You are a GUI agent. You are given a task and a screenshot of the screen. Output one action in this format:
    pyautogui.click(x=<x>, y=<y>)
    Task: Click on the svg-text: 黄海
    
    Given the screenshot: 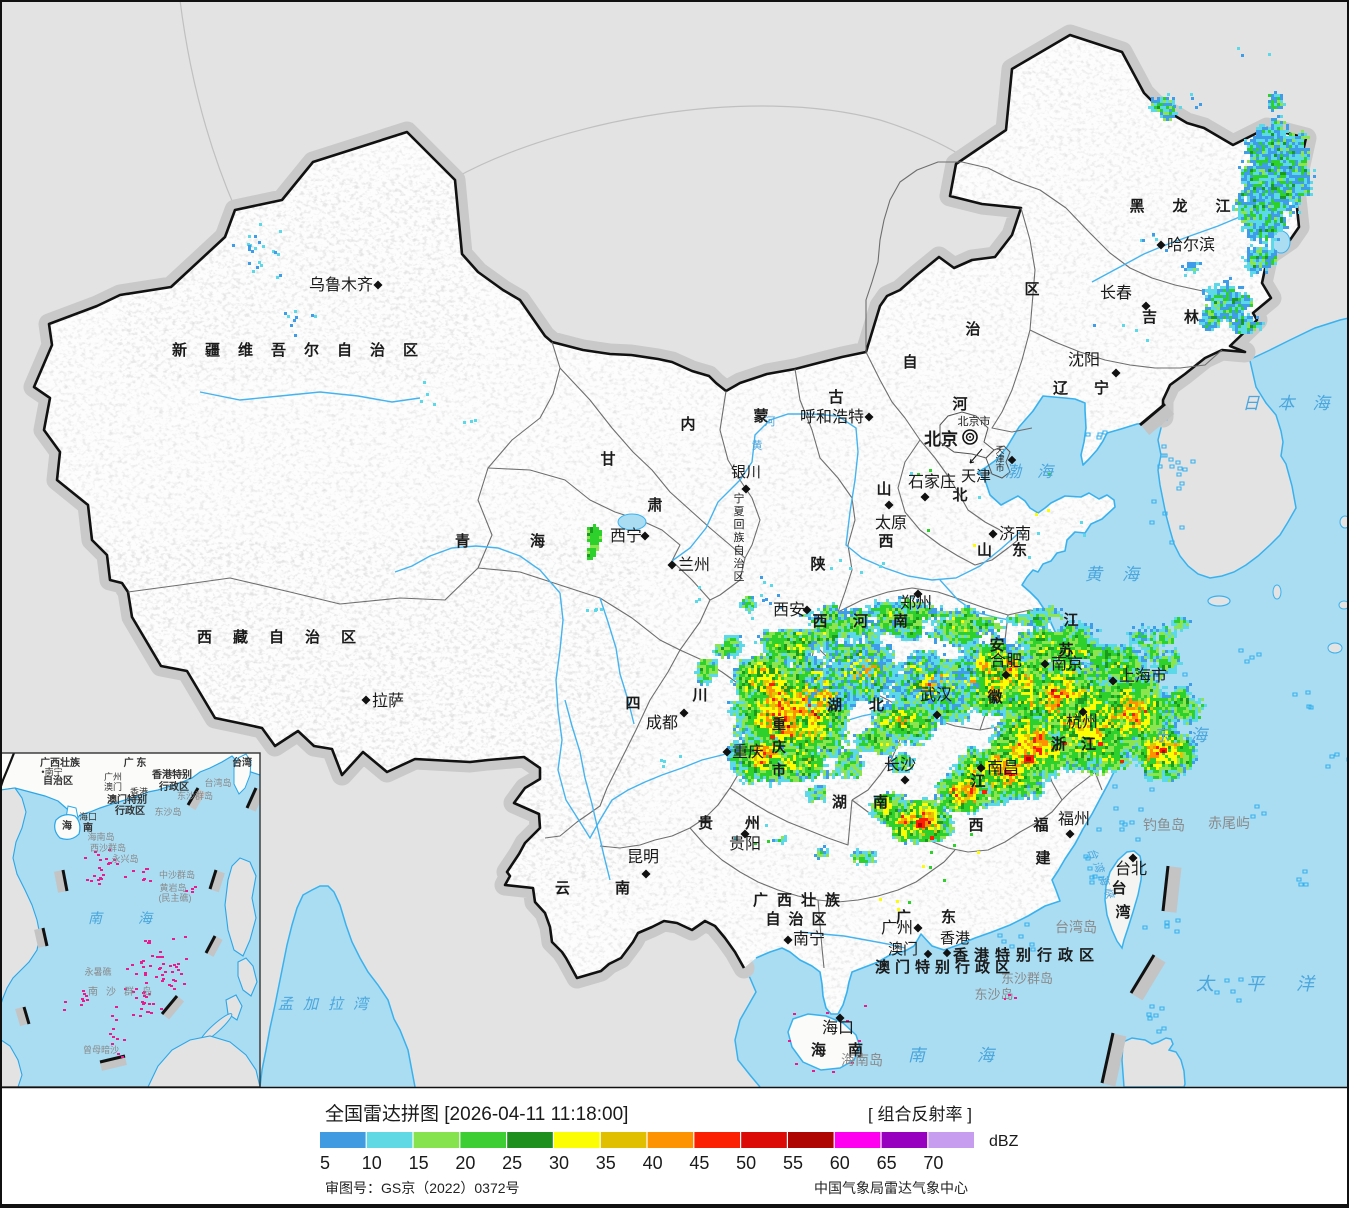 What is the action you would take?
    pyautogui.click(x=1123, y=574)
    